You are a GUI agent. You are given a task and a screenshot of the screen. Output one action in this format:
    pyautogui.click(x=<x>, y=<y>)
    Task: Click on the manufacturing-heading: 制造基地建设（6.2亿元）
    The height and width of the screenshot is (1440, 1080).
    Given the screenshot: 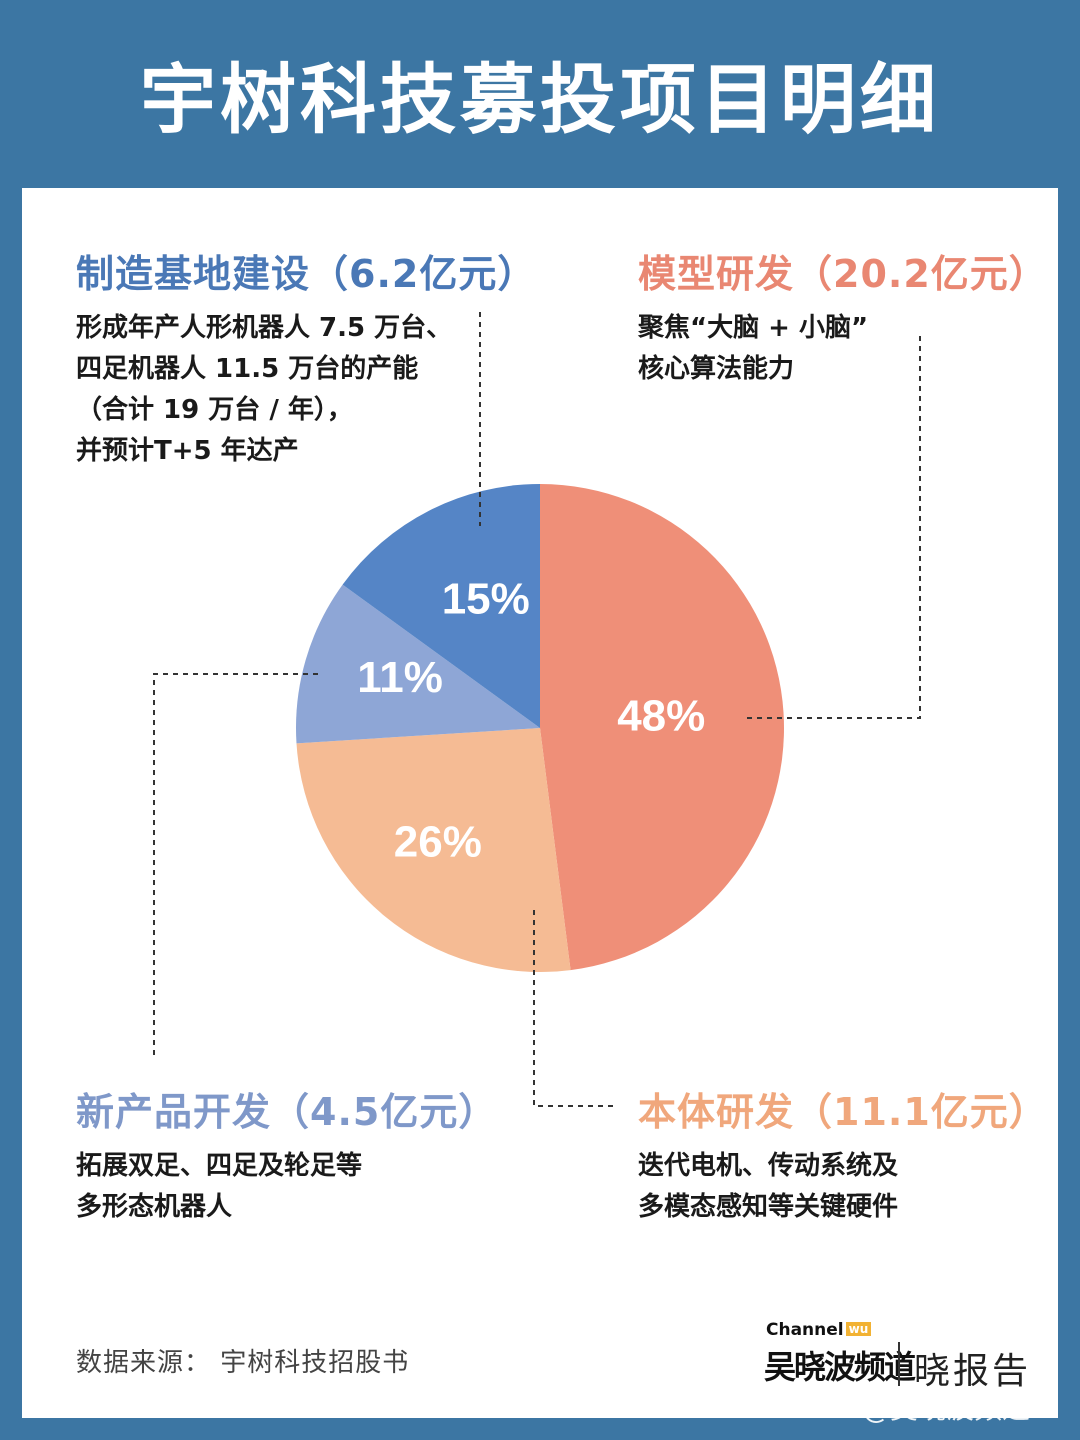 What is the action you would take?
    pyautogui.click(x=306, y=274)
    